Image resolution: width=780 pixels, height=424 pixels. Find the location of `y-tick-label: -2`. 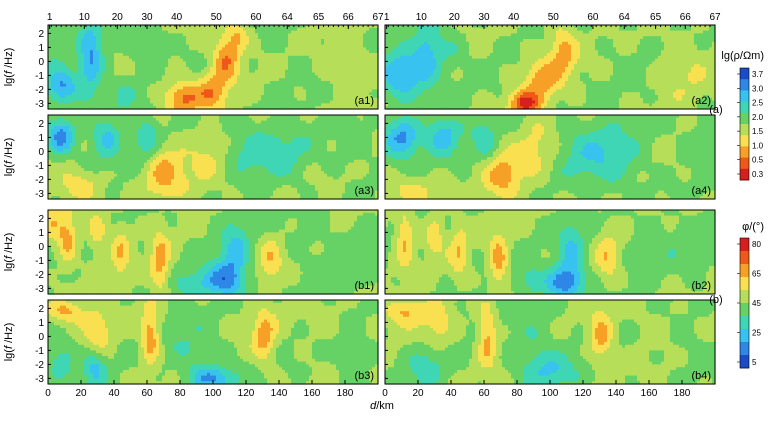

y-tick-label: -2 is located at coordinates (39, 90).